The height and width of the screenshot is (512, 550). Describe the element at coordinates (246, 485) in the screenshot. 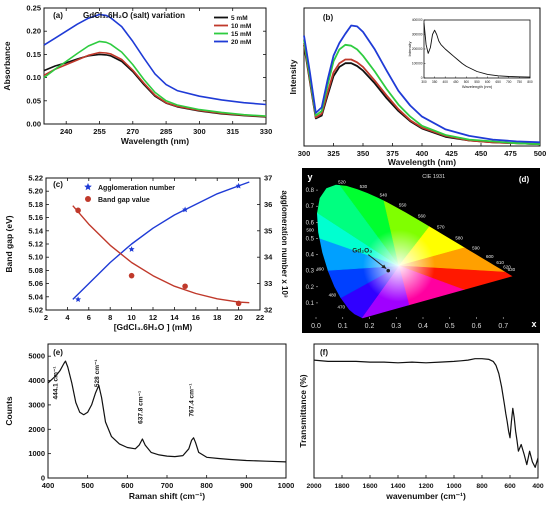

I see `x-tick-label: 900` at that location.